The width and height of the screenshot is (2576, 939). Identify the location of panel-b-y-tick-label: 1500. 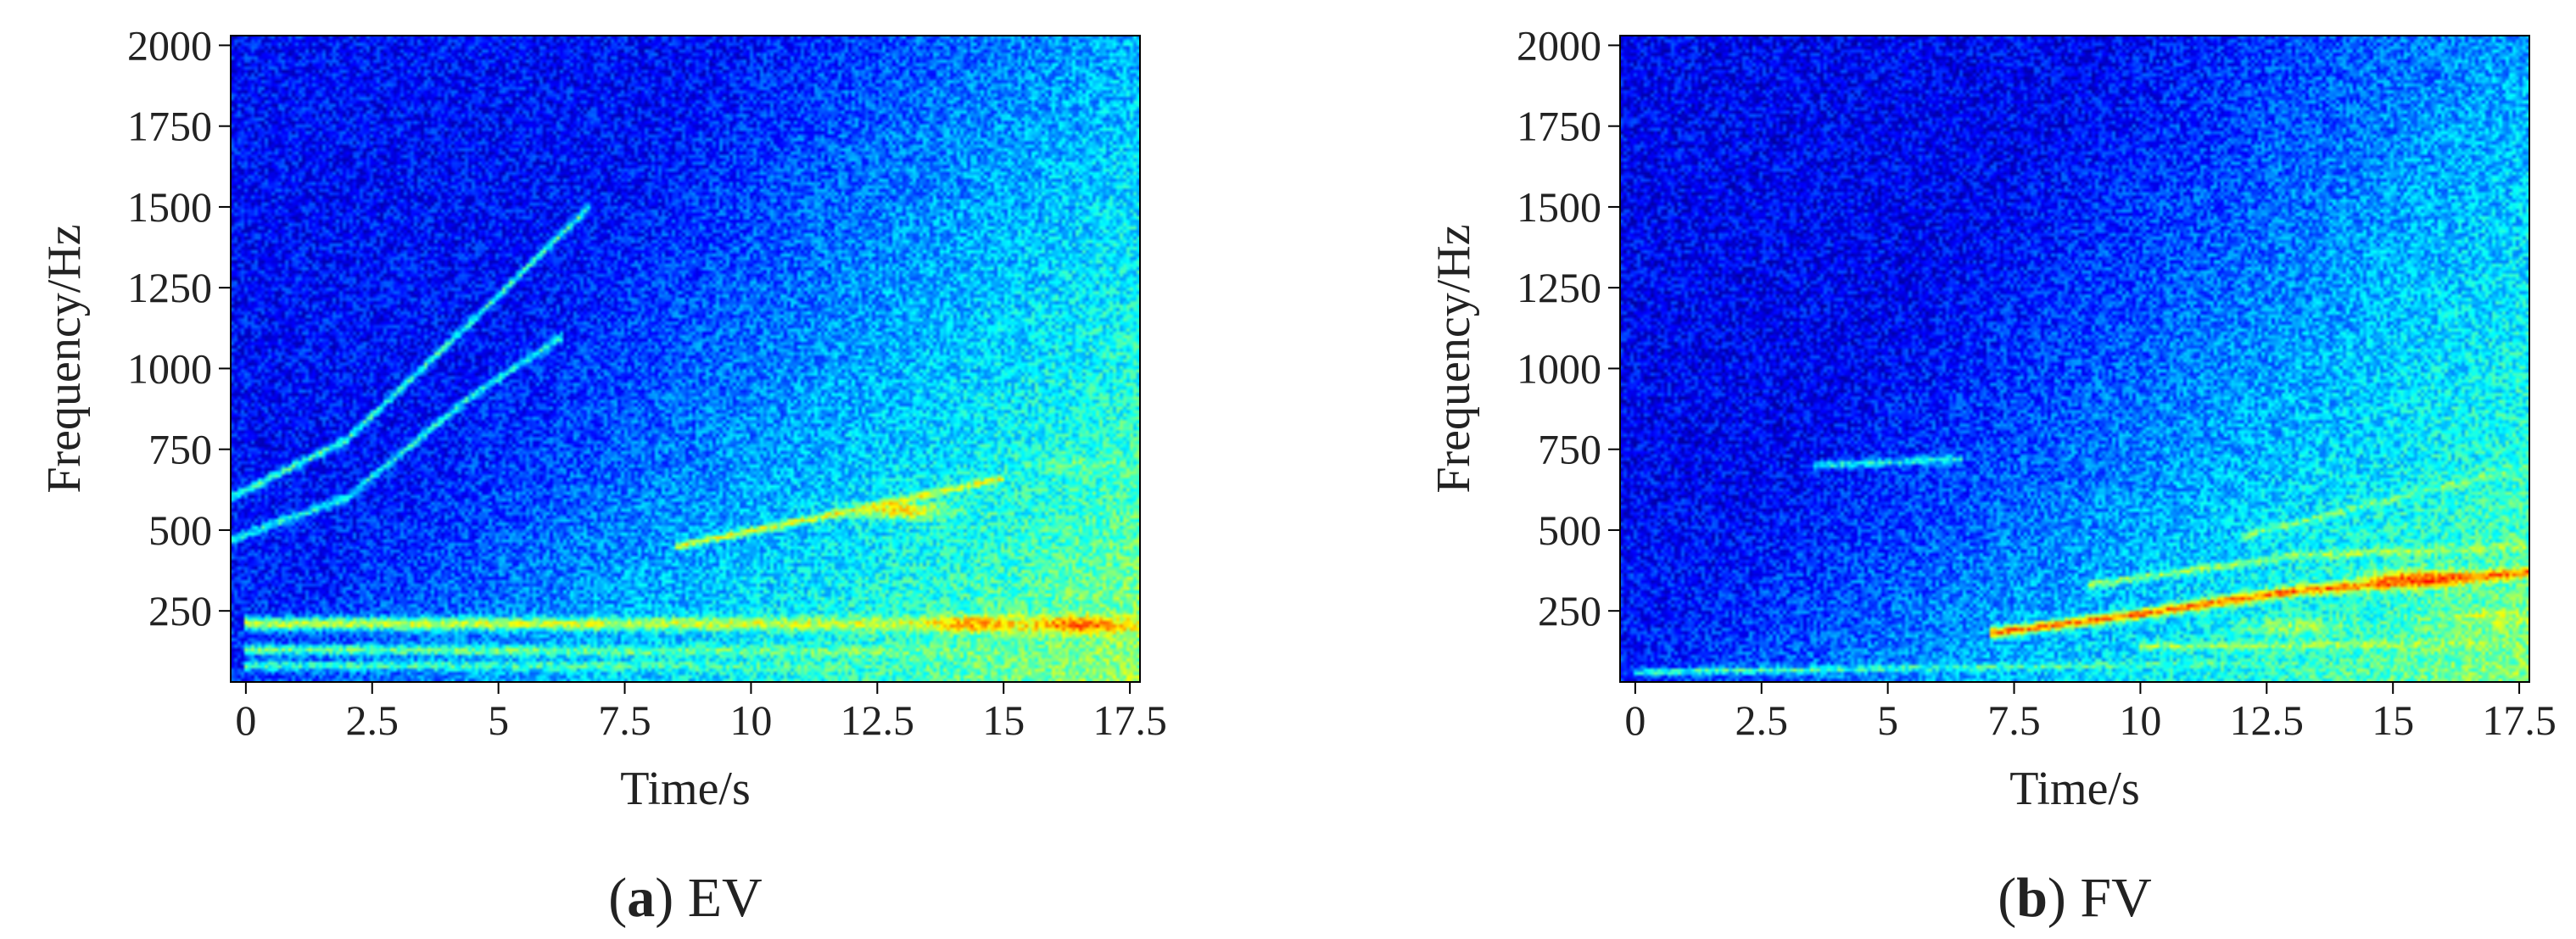
(1559, 207).